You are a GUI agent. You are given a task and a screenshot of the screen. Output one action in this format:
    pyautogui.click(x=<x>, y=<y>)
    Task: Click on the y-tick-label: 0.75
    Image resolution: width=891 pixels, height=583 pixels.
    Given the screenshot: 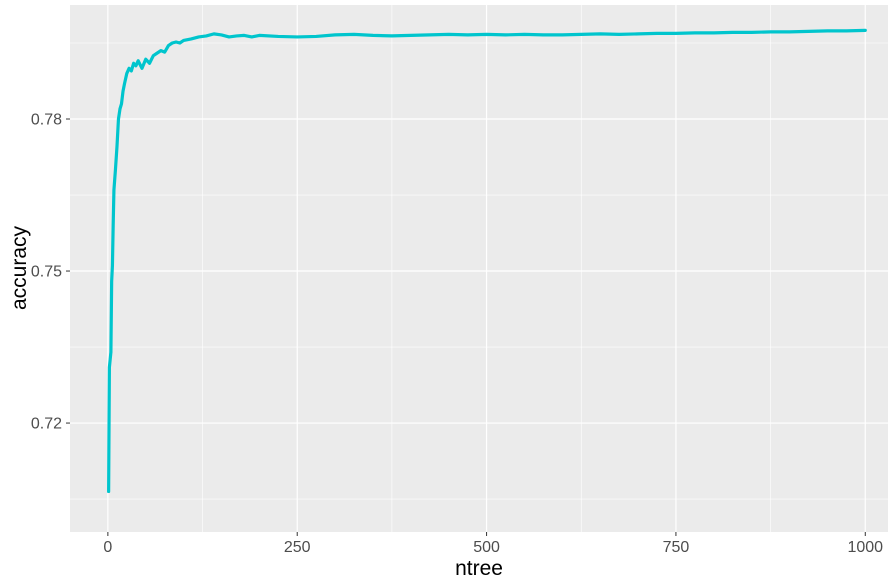 What is the action you would take?
    pyautogui.click(x=46, y=272)
    